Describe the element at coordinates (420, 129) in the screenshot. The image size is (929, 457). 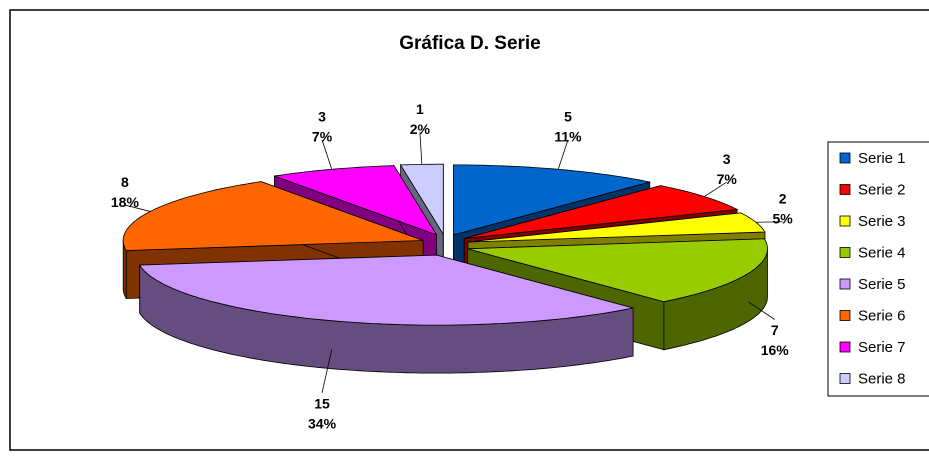
I see `percent-label: 2%` at that location.